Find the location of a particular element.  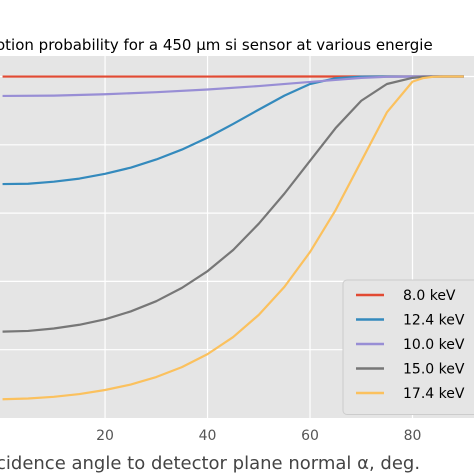

legend: 8.0 keV 12.4 keV 10.0 keV 15.0 keV 17.4 keV is located at coordinates (408, 347).